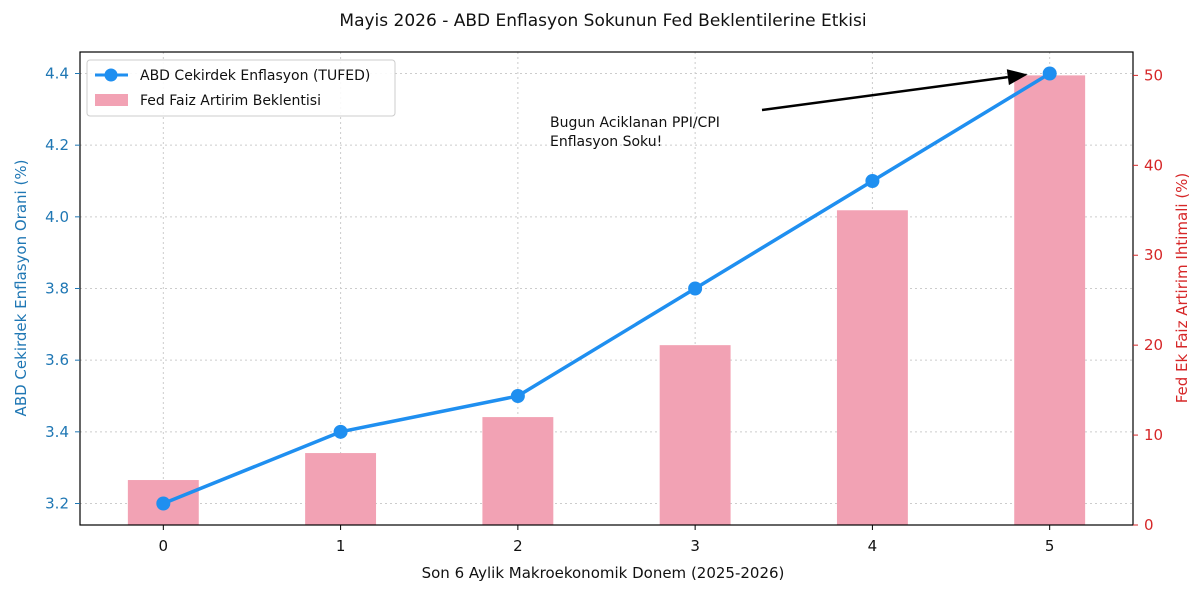 This screenshot has height=594, width=1200. I want to click on x-tick-label: 5, so click(1050, 546).